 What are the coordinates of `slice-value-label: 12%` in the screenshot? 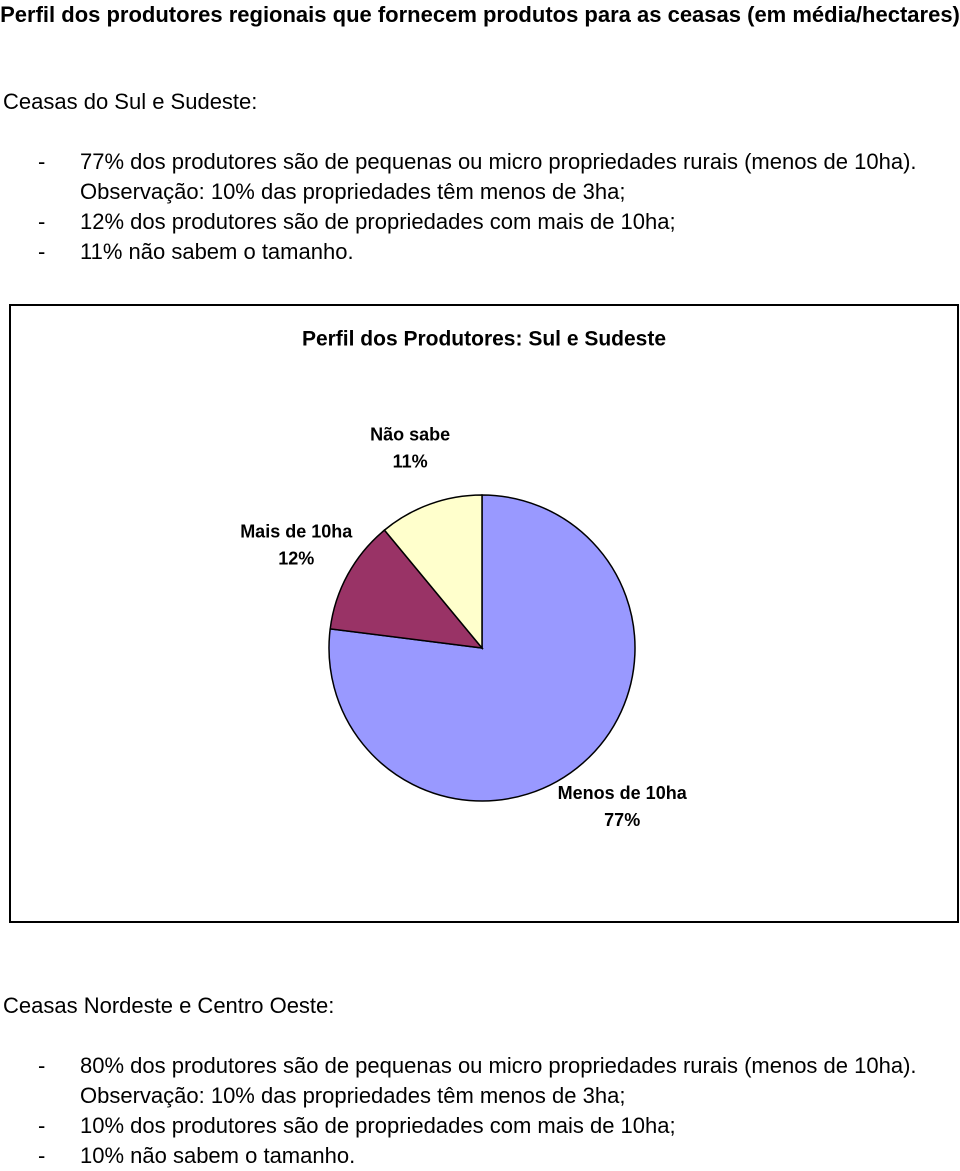 It's located at (296, 559).